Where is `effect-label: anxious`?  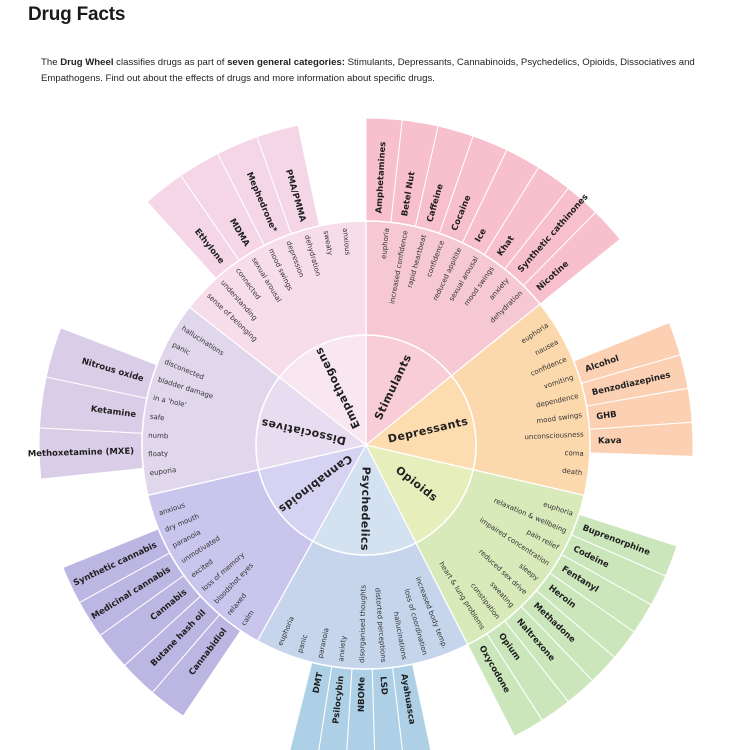
effect-label: anxious is located at coordinates (346, 242).